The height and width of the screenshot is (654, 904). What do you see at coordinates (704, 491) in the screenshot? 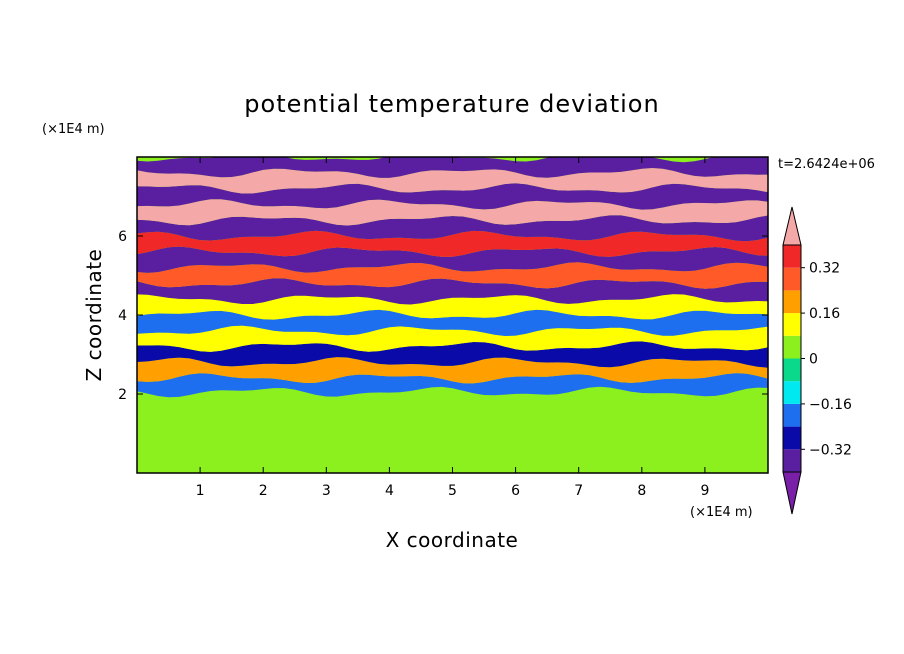
I see `x-tick-label: 9` at bounding box center [704, 491].